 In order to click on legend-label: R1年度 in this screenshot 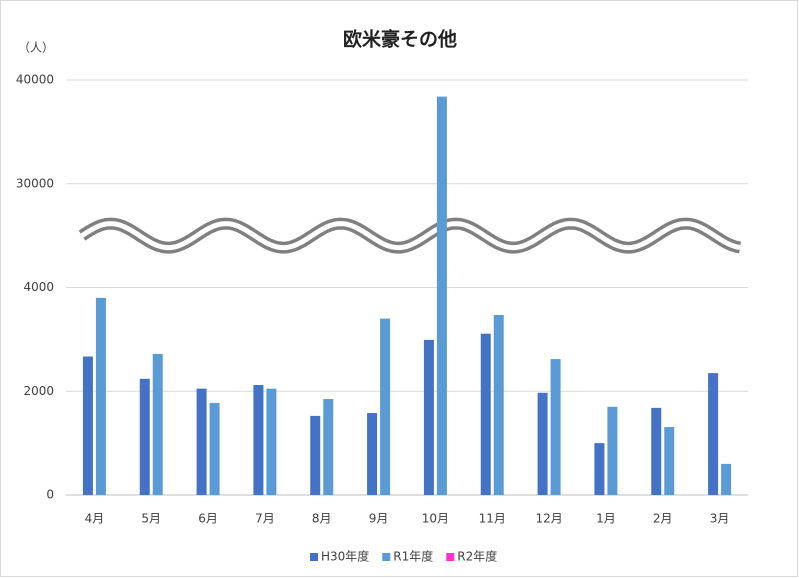, I will do `click(413, 556)`.